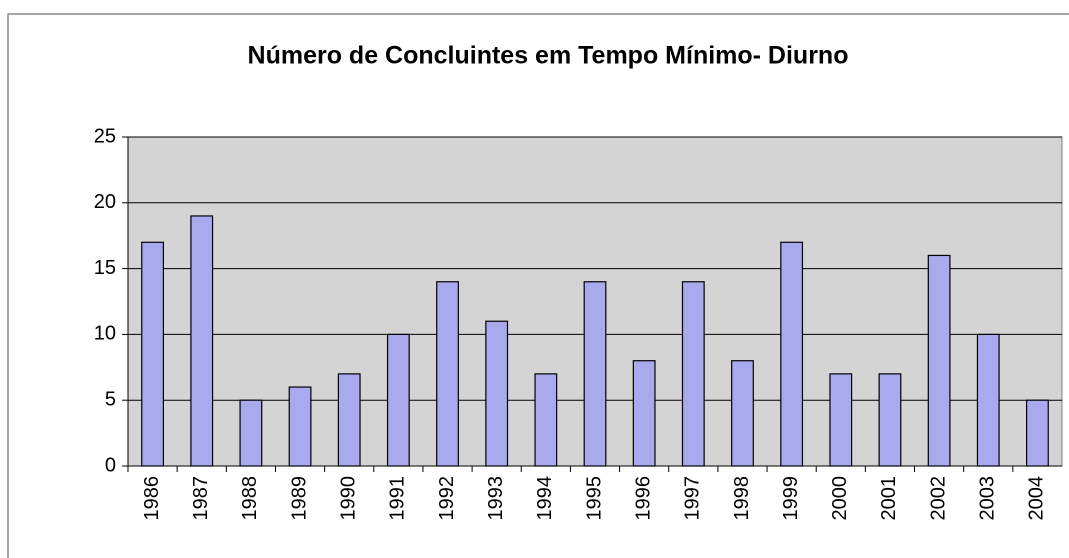 The width and height of the screenshot is (1069, 558). What do you see at coordinates (889, 498) in the screenshot?
I see `x-tick-label: 2001` at bounding box center [889, 498].